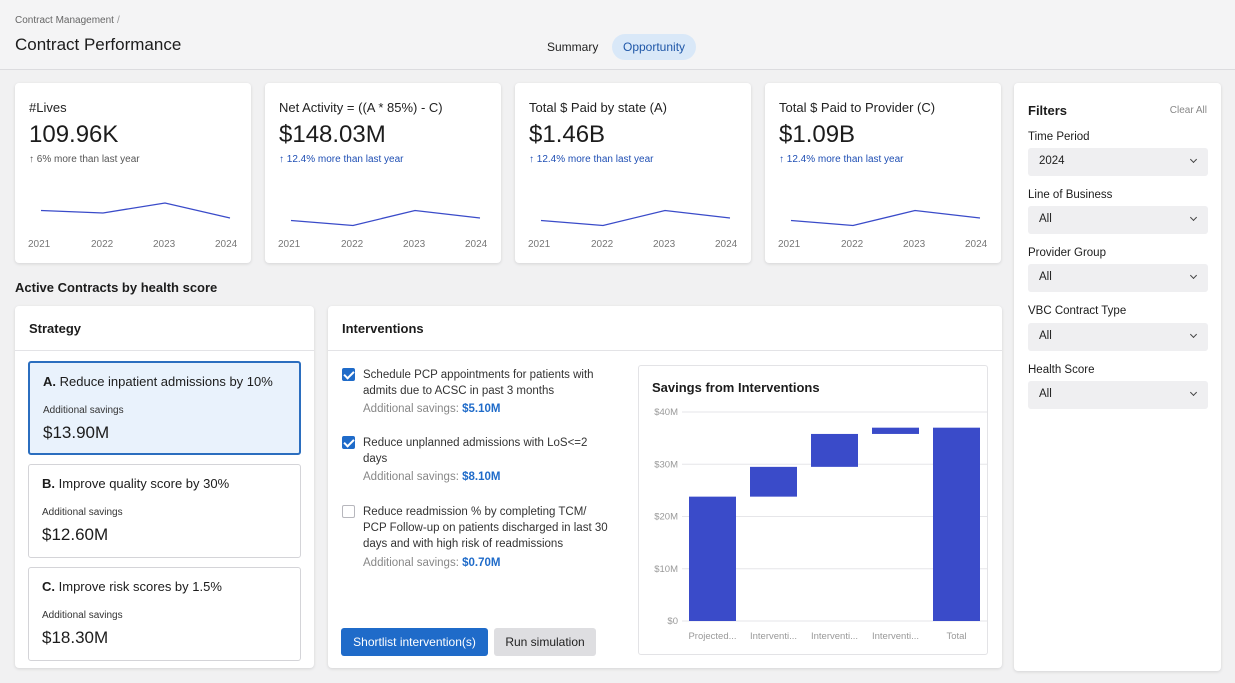  I want to click on time-period-select: 2024, so click(1118, 162).